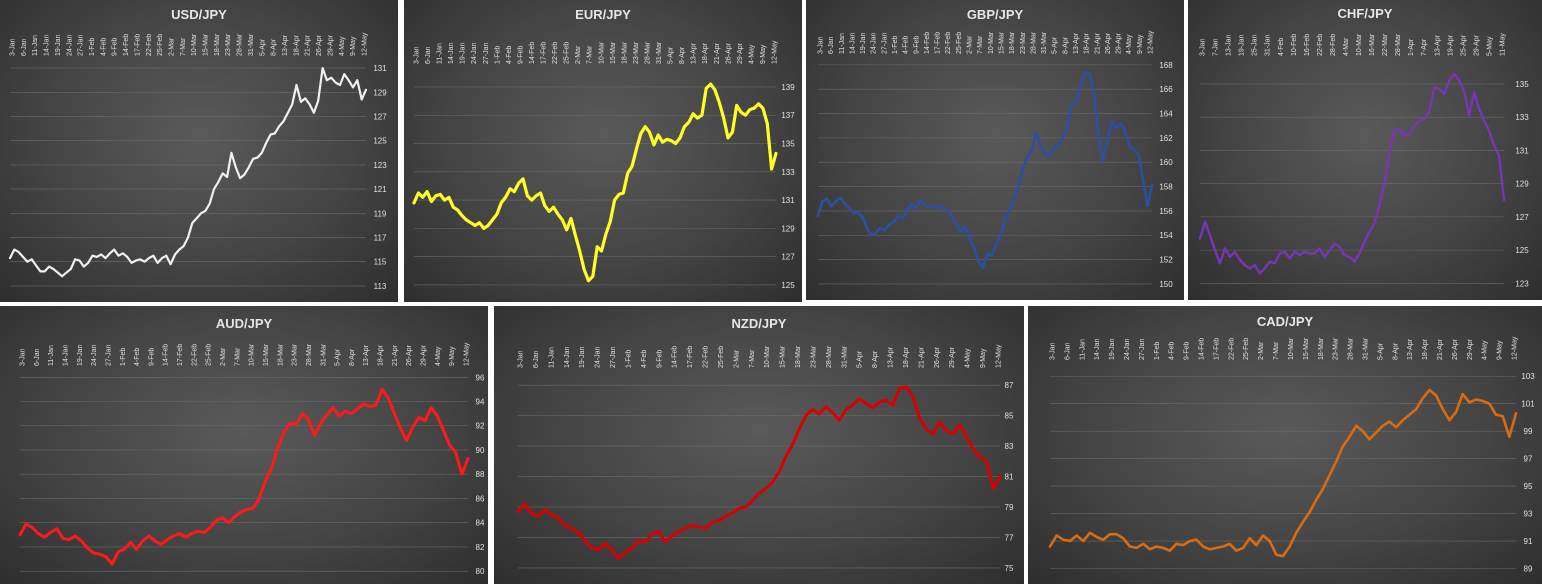 The height and width of the screenshot is (584, 1542). I want to click on chfjpy-x-tick-label: 25-Apr, so click(1463, 45).